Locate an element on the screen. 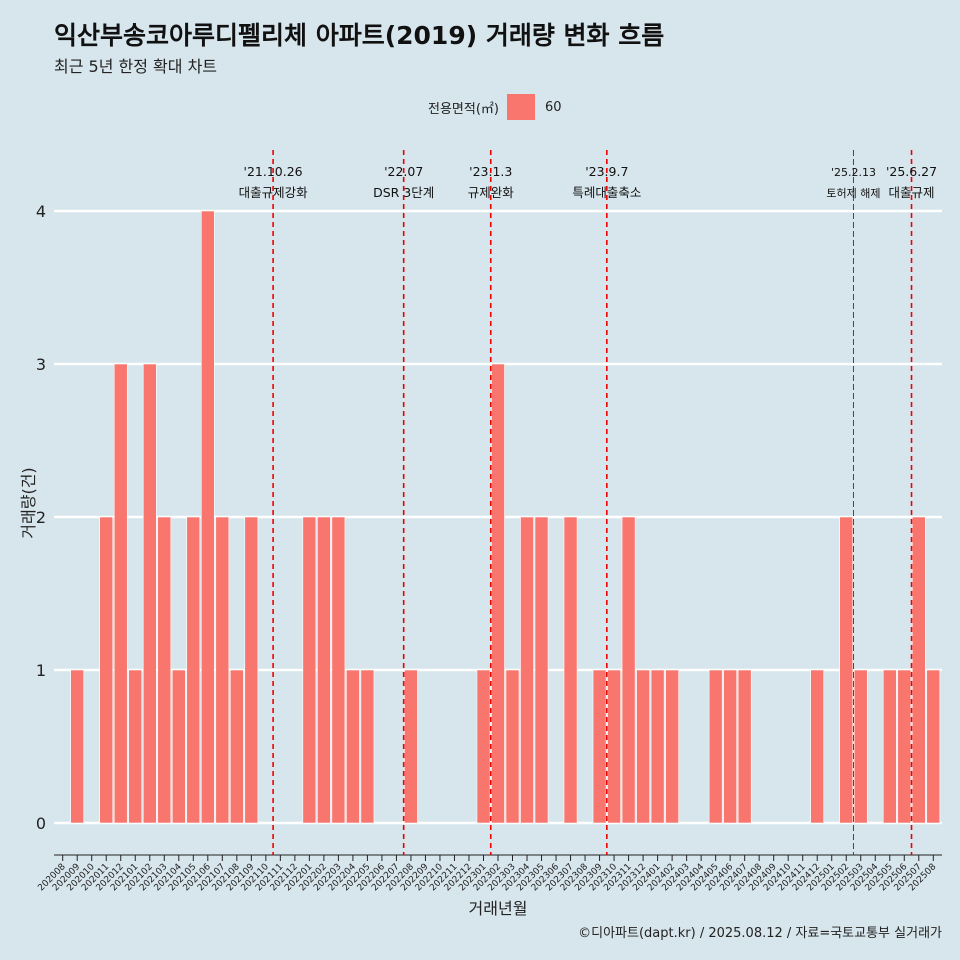 Image resolution: width=960 pixels, height=960 pixels. x-axis-title: 거래년월 is located at coordinates (498, 908).